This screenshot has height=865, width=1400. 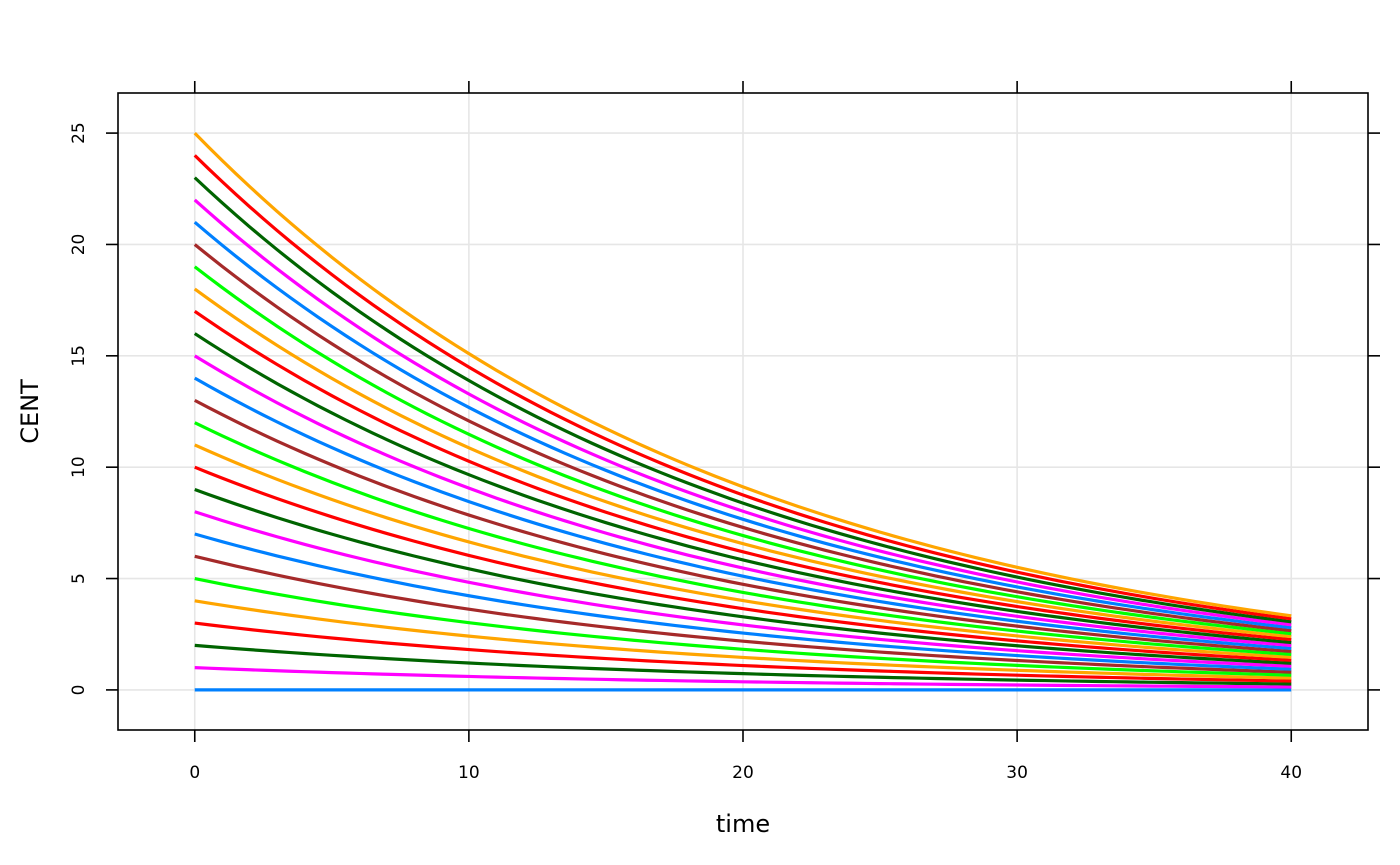 What do you see at coordinates (79, 133) in the screenshot?
I see `y-tick-label: 25` at bounding box center [79, 133].